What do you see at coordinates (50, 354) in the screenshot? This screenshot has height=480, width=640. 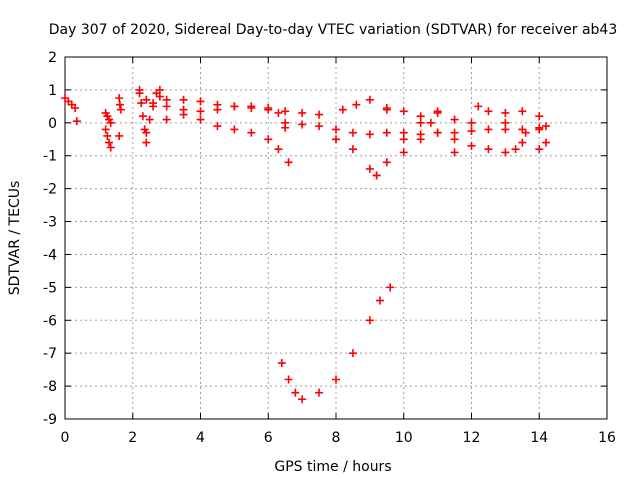 I see `y-tick-label: -7` at bounding box center [50, 354].